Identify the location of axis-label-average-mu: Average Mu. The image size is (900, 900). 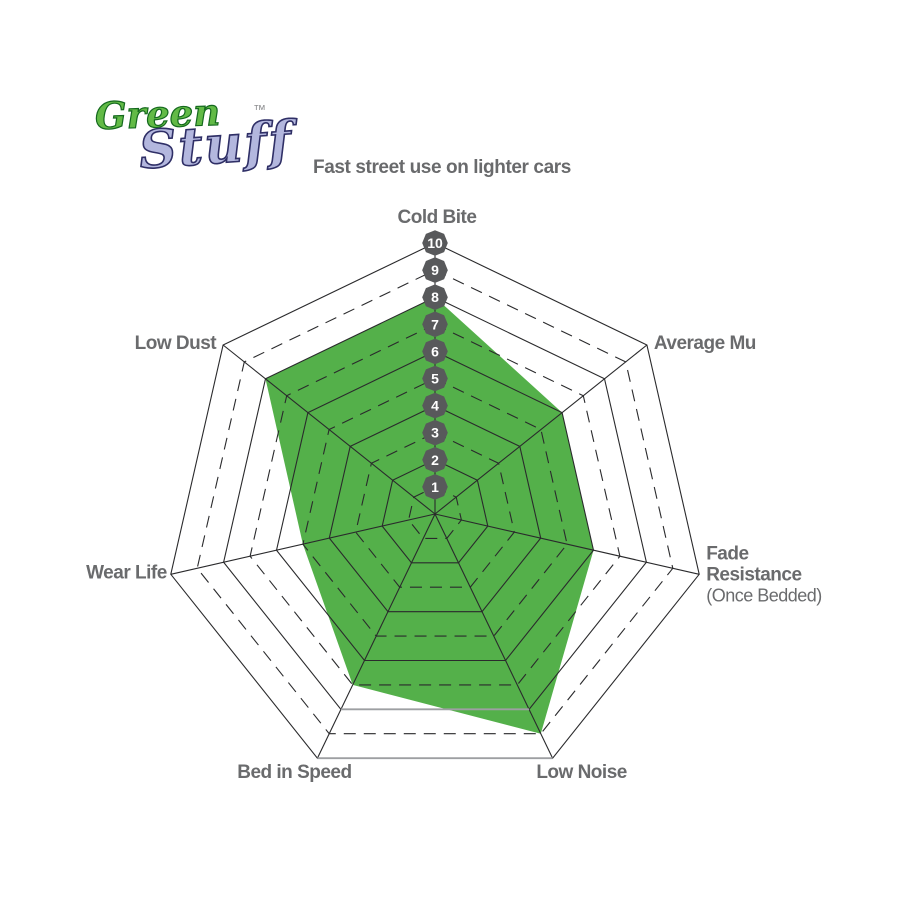
(705, 343).